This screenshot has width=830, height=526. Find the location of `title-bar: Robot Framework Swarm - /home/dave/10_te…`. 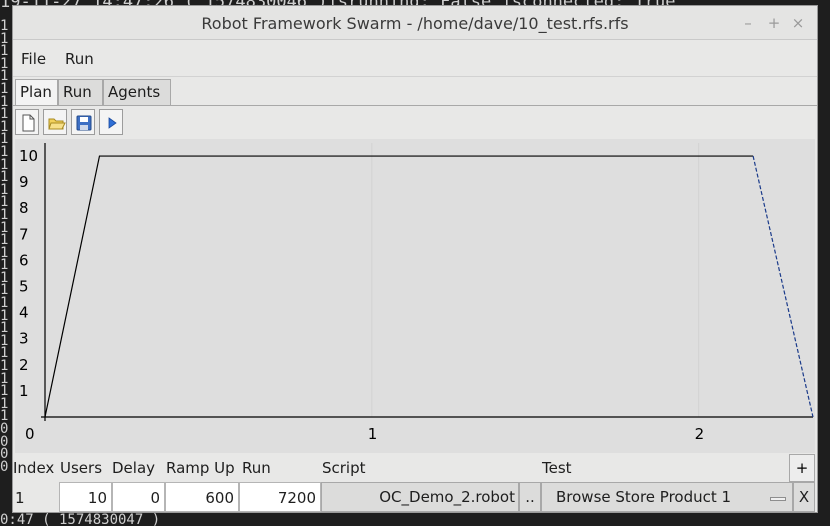

title-bar: Robot Framework Swarm - /home/dave/10_te… is located at coordinates (415, 23).